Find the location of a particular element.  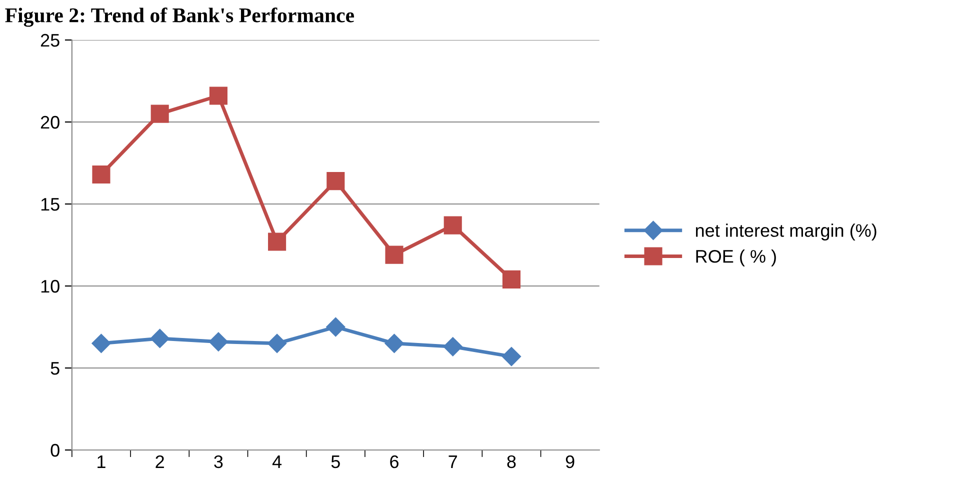

y-tick-label: 10 is located at coordinates (50, 286).